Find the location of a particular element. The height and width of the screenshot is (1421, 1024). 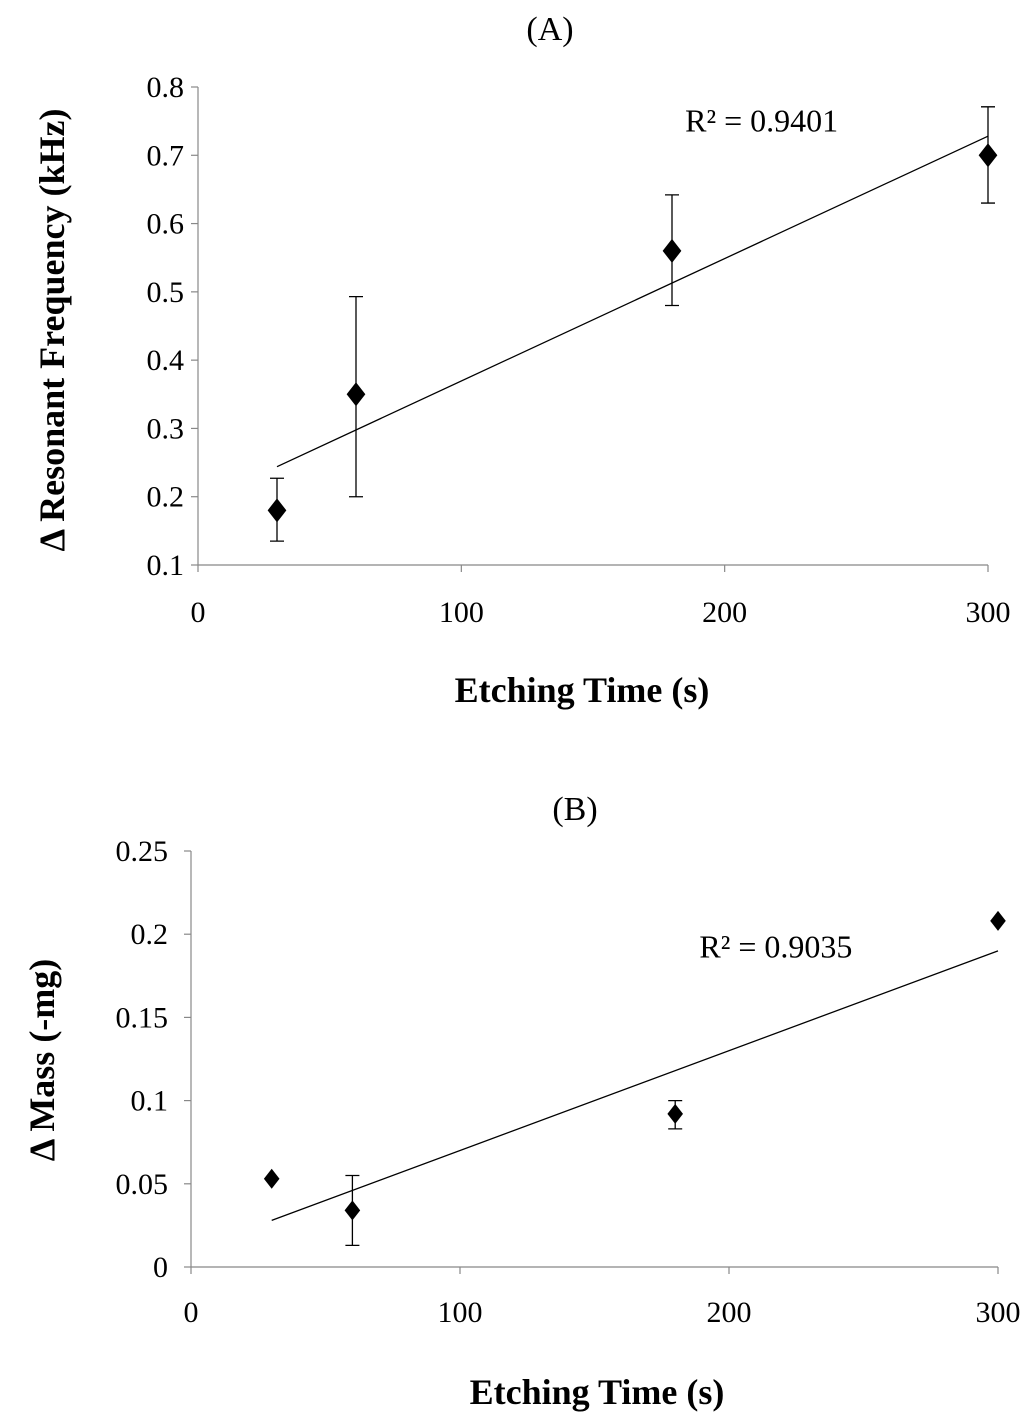

chartb-y-tick-label: 0.2 is located at coordinates (150, 934).